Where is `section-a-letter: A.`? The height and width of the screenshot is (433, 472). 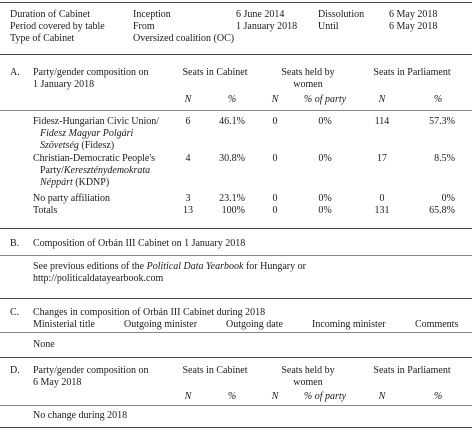 section-a-letter: A. is located at coordinates (15, 72).